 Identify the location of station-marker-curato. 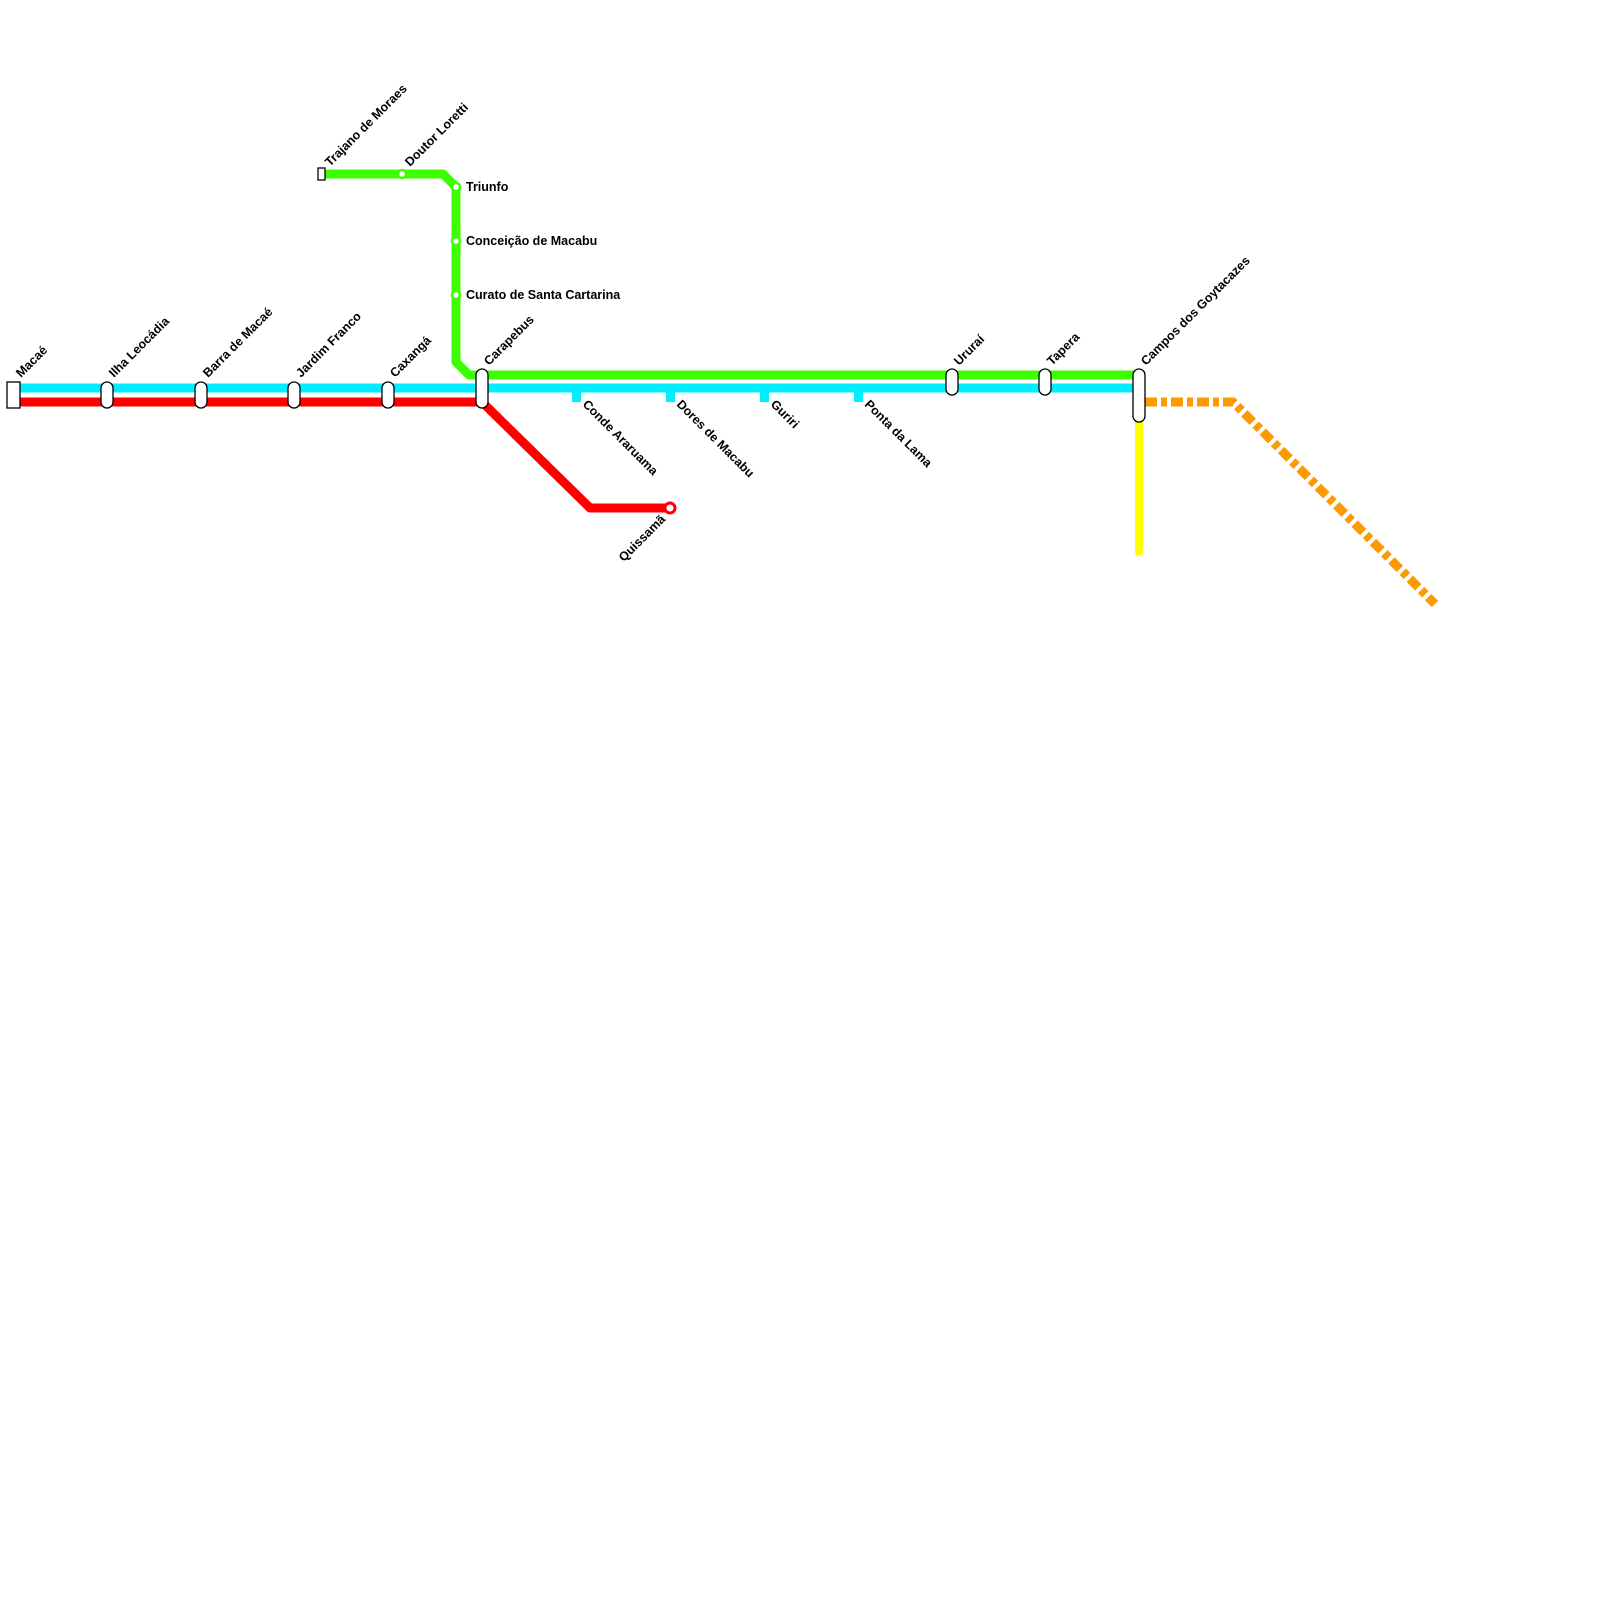
(456, 295).